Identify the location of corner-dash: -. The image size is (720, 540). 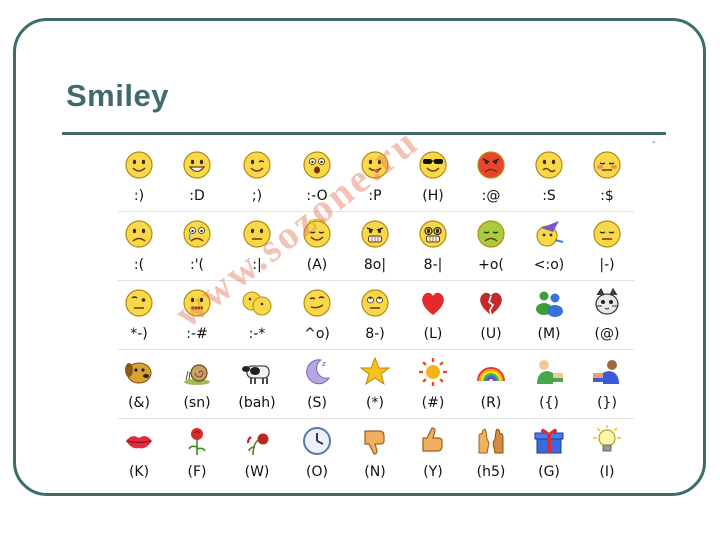
(654, 142).